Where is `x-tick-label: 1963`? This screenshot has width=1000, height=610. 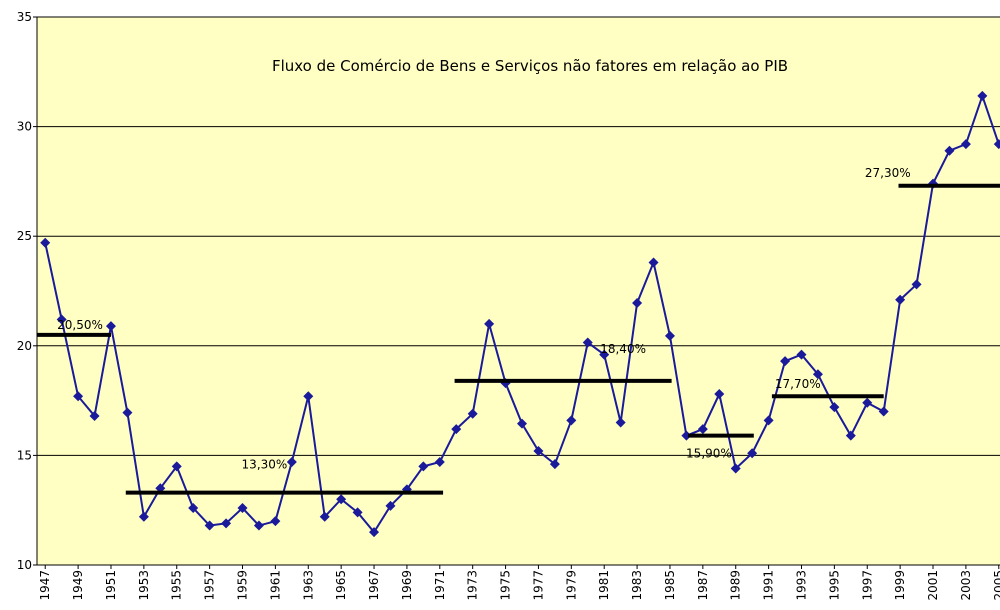
x-tick-label: 1963 is located at coordinates (308, 585).